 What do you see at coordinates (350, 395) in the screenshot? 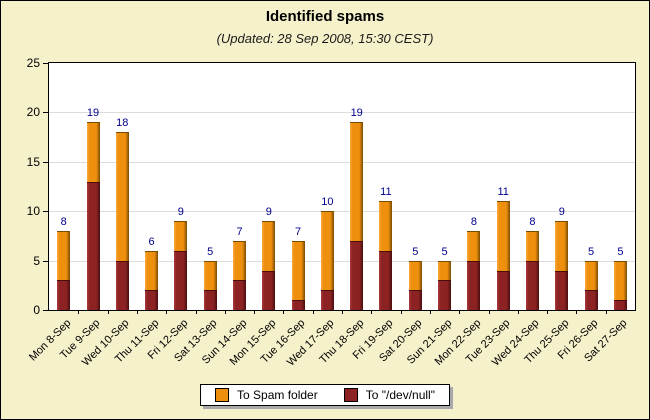
I see `dev-null-swatch-icon` at bounding box center [350, 395].